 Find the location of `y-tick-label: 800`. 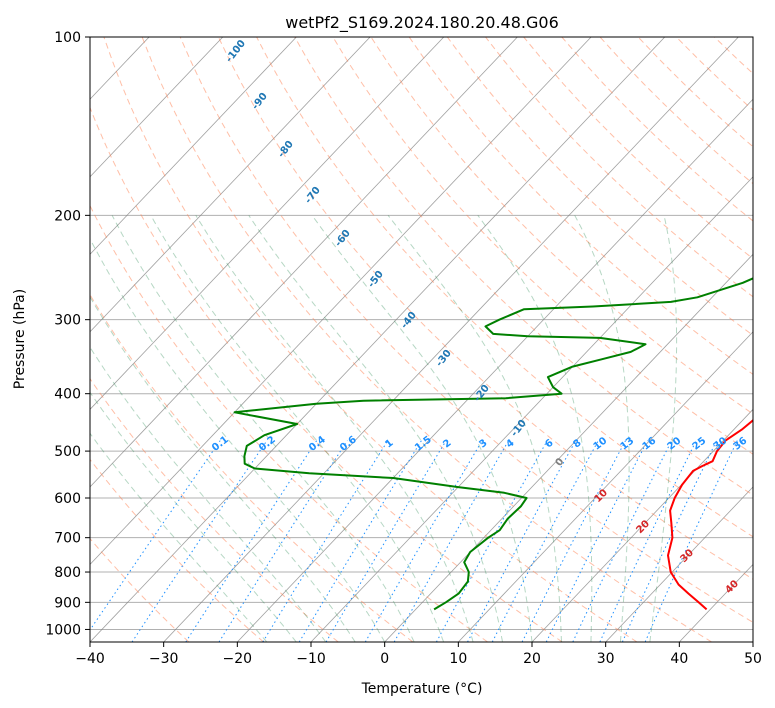

y-tick-label: 800 is located at coordinates (67, 573).